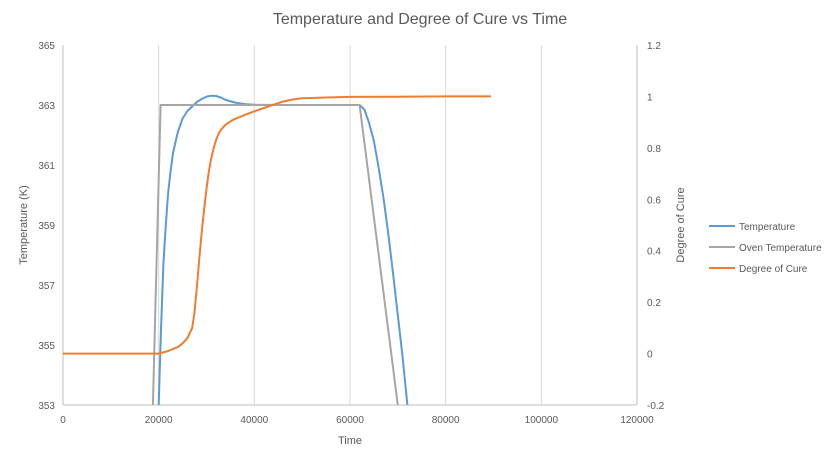 This screenshot has width=837, height=461. Describe the element at coordinates (656, 406) in the screenshot. I see `y2-tick-label: -0.2` at that location.